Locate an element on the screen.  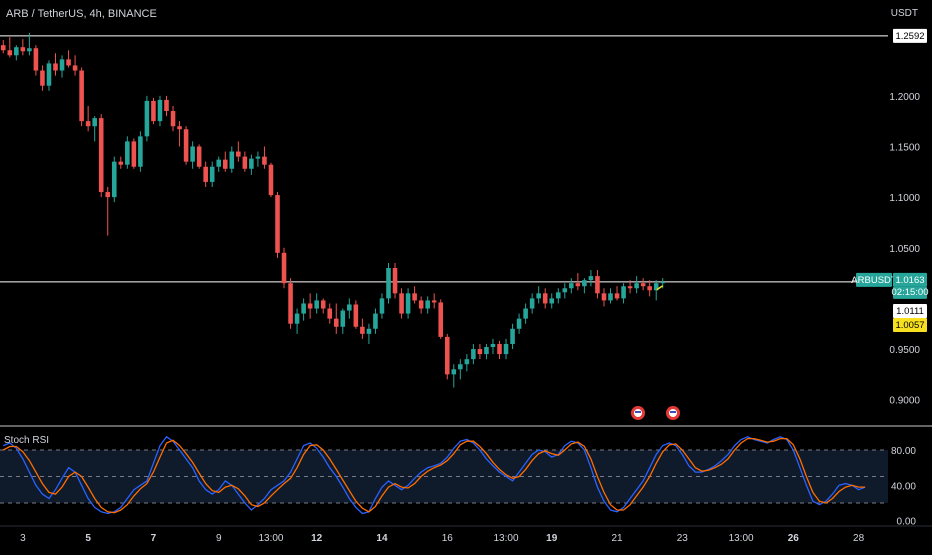
countdown-badge: 02:15:00 is located at coordinates (910, 292).